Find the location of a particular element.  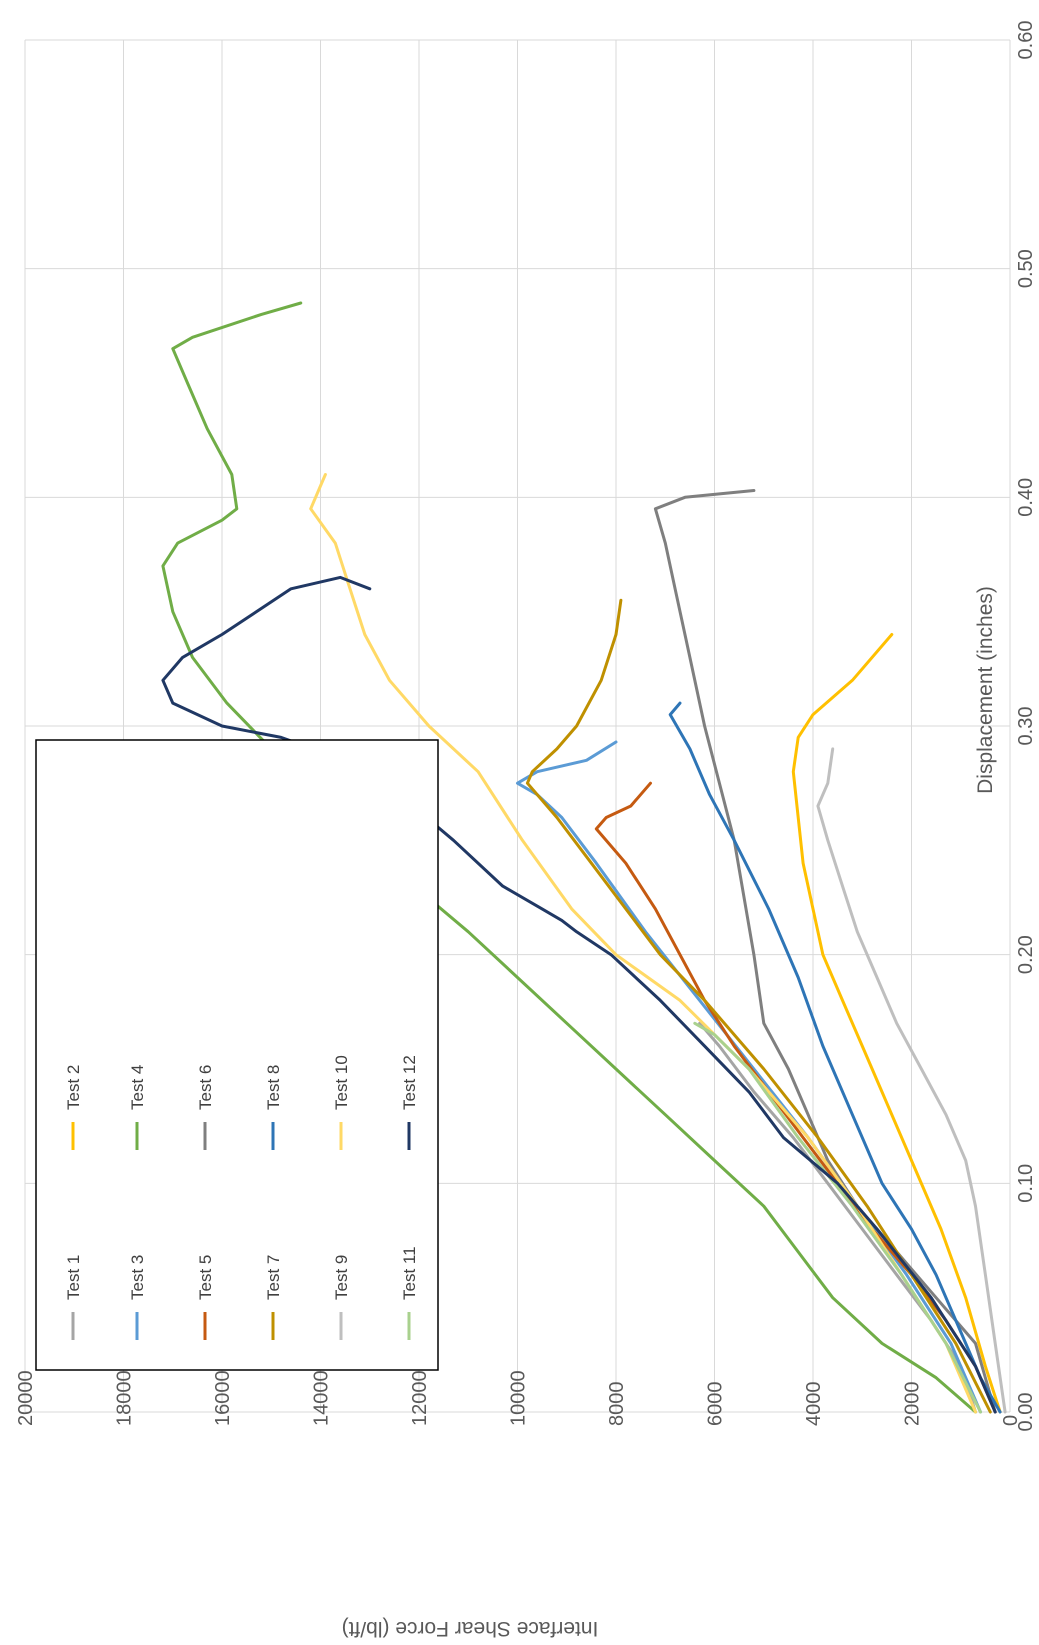

x-tick-label: 0.30 is located at coordinates (1026, 726).